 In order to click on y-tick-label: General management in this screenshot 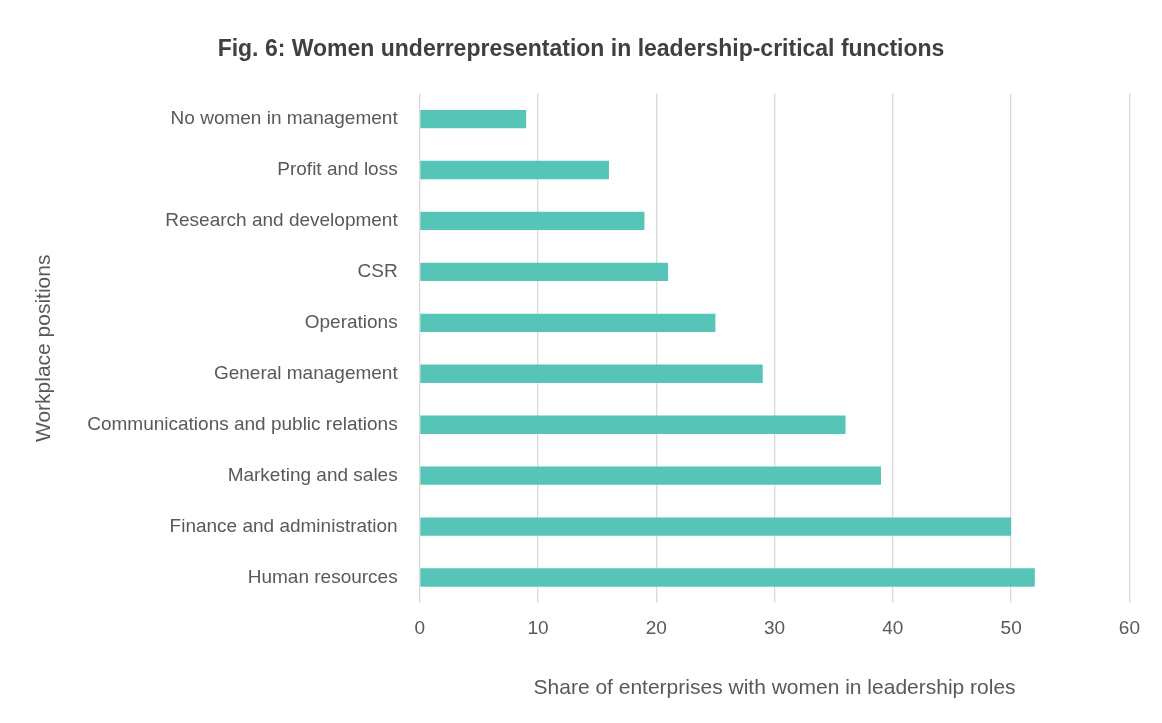, I will do `click(306, 372)`.